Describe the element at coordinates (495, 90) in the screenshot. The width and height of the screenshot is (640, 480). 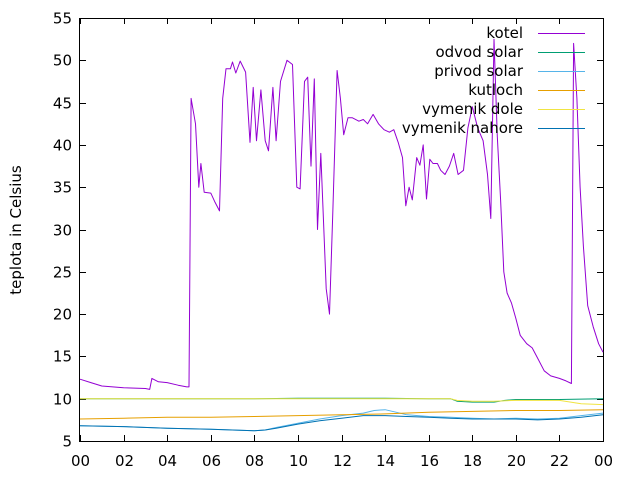
I see `legend-label: kutloch` at that location.